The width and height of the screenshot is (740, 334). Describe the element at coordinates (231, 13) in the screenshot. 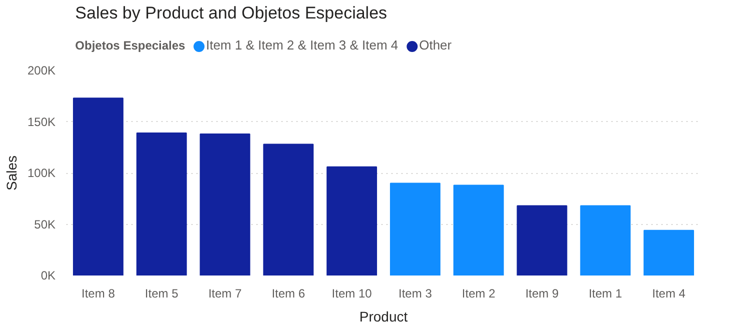

I see `chart-title: Sales by Product and Objetos Especiales` at that location.